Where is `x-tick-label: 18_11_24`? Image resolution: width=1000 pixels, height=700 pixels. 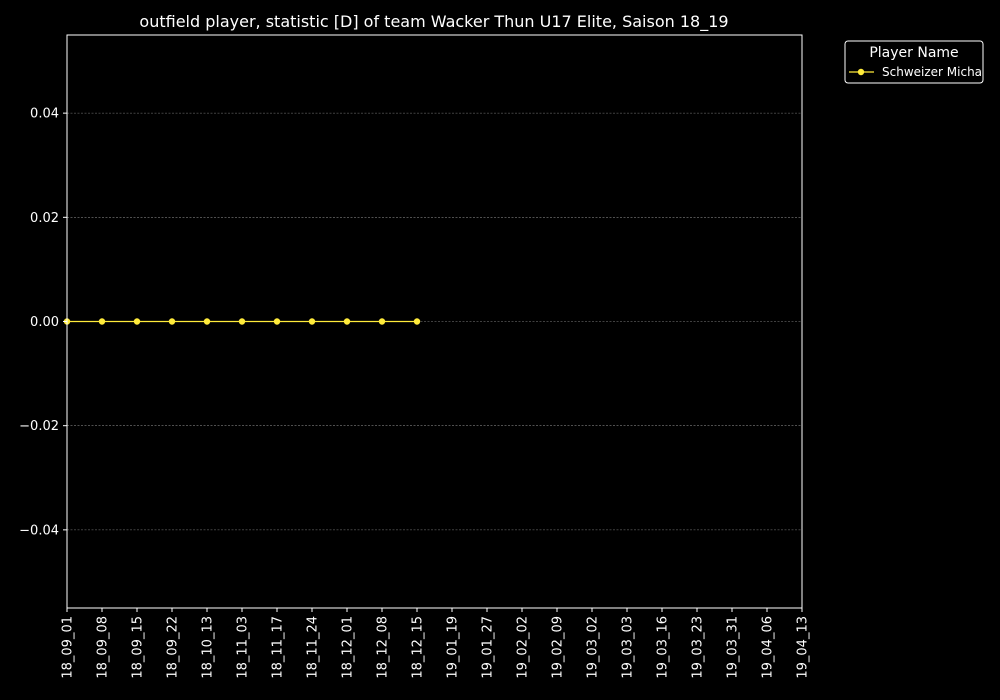 x-tick-label: 18_11_24 is located at coordinates (313, 647).